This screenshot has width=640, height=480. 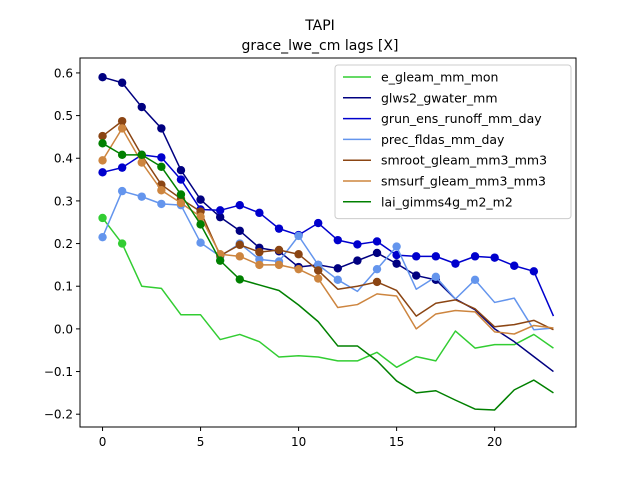 What do you see at coordinates (63, 244) in the screenshot?
I see `y-tick-label: 0.2` at bounding box center [63, 244].